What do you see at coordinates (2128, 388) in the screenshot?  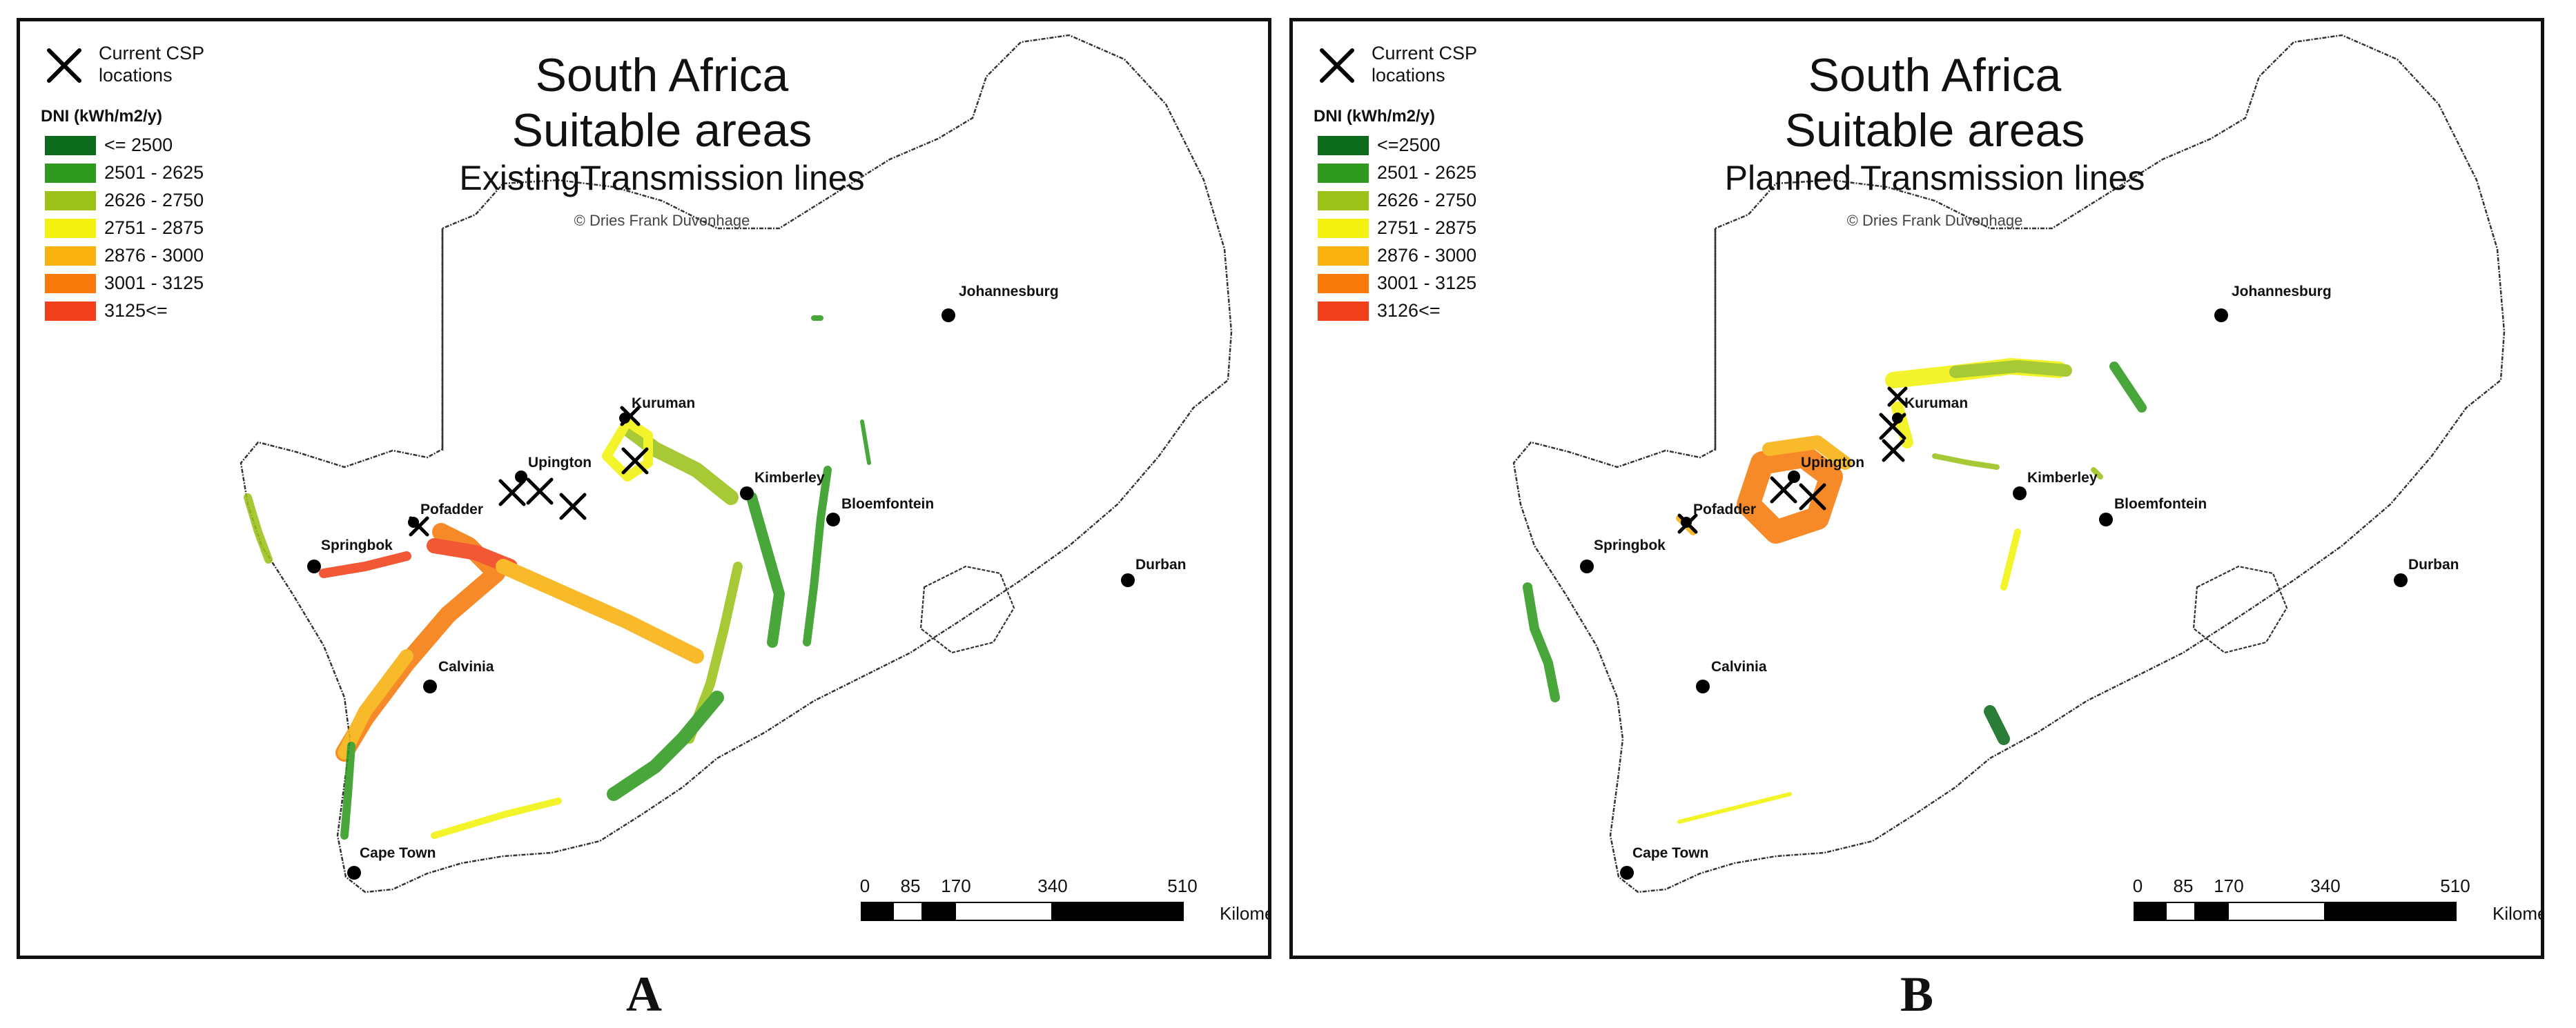 I see `band-ne-green` at bounding box center [2128, 388].